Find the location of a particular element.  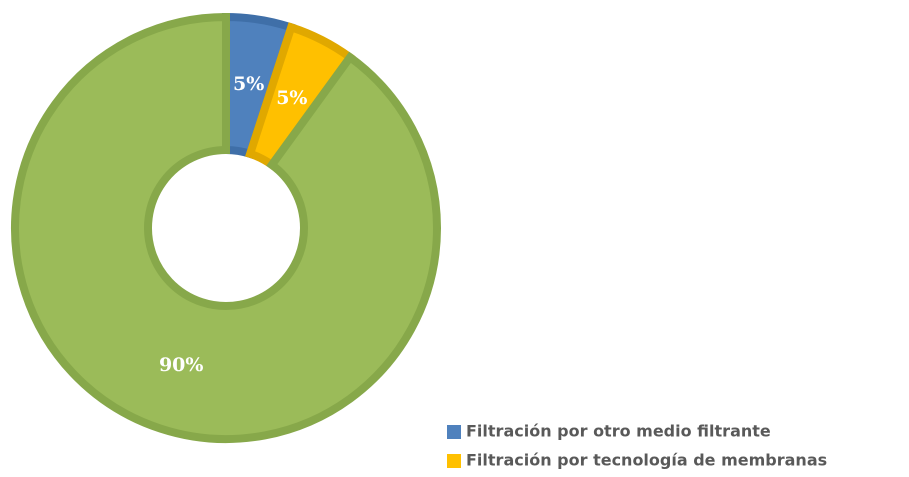

data-label: 90% is located at coordinates (181, 365).